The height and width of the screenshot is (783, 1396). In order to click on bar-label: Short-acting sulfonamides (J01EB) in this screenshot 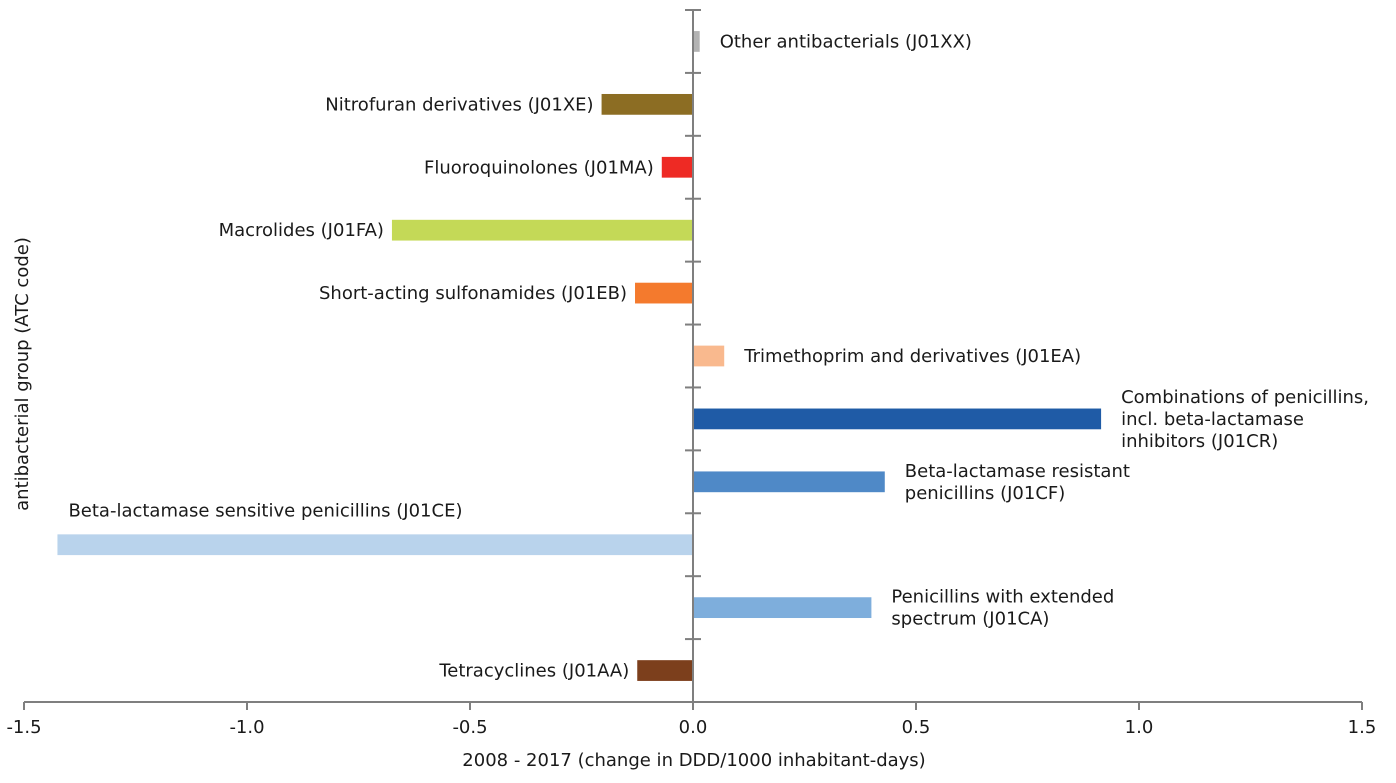, I will do `click(473, 293)`.